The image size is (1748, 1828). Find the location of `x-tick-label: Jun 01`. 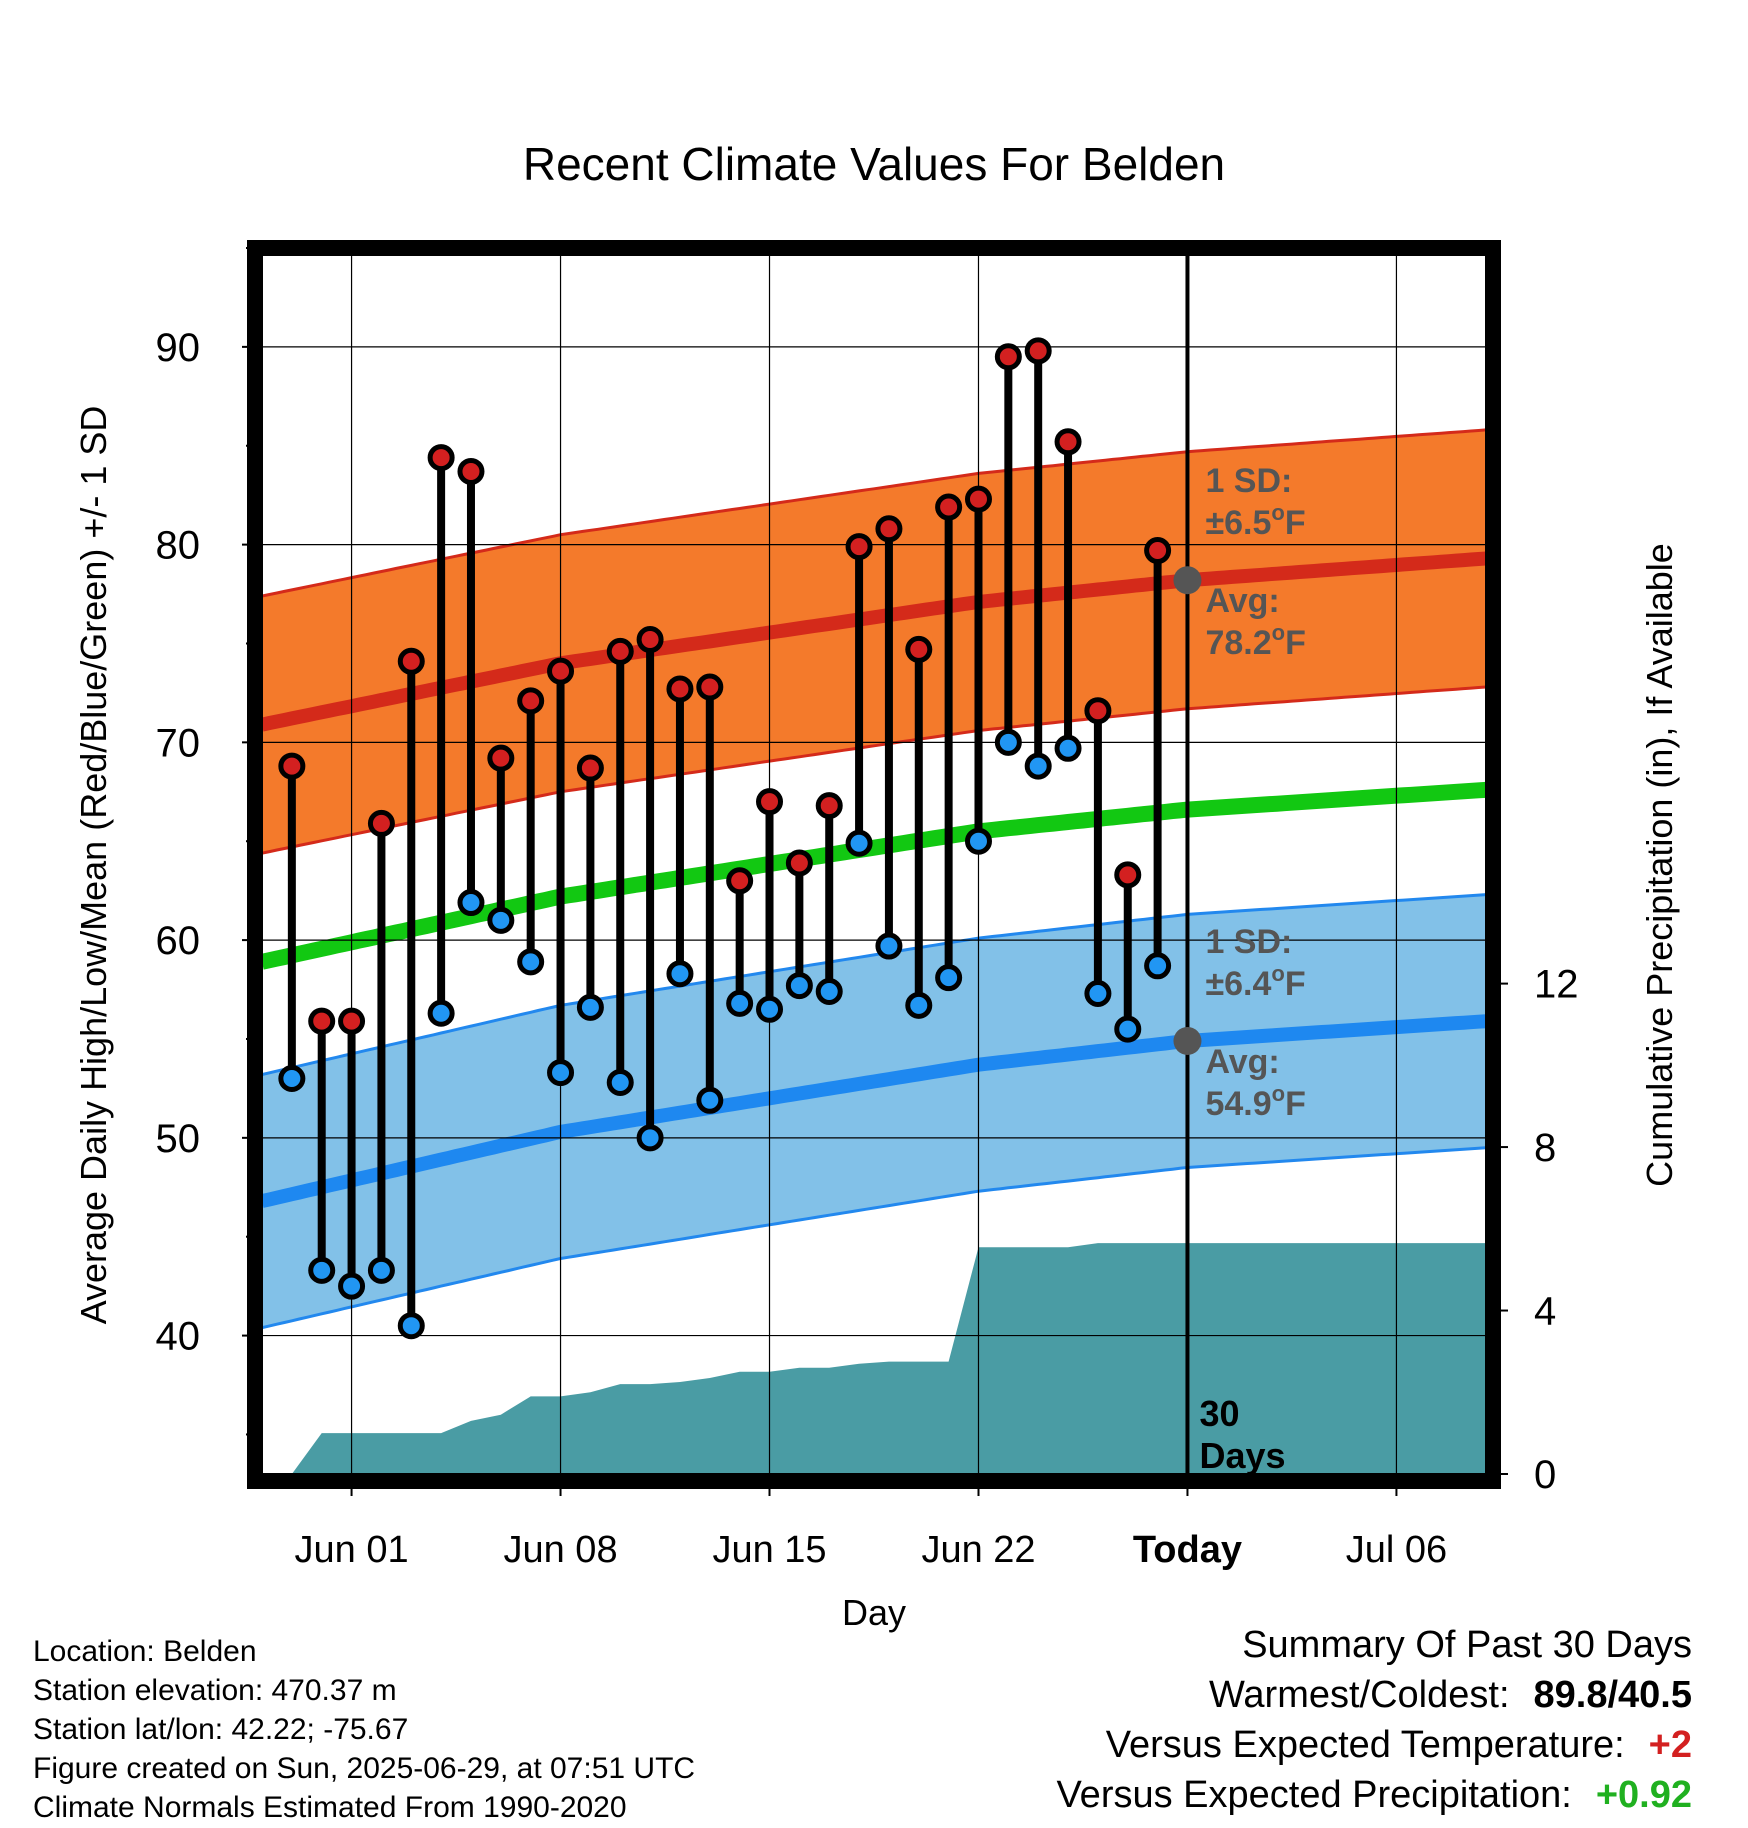

x-tick-label: Jun 01 is located at coordinates (352, 1550).